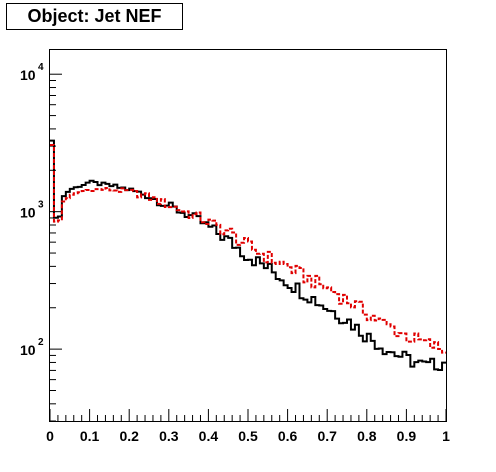  Describe the element at coordinates (50, 436) in the screenshot. I see `x-tick-label: 0` at that location.